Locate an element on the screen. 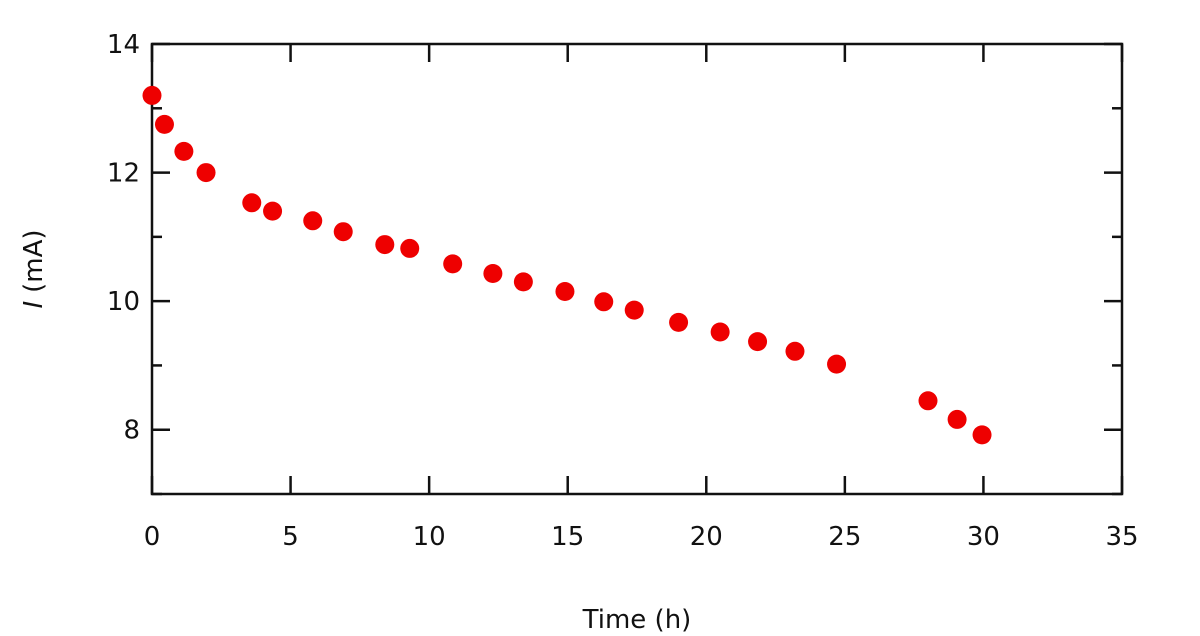  x-tick-label: 5 is located at coordinates (290, 537).